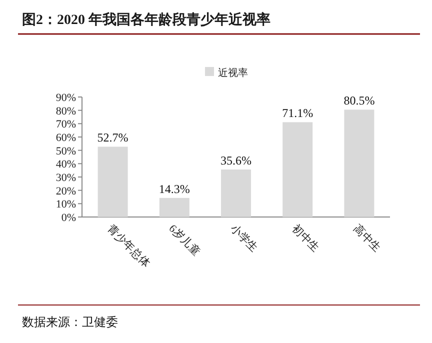  I want to click on x-tick-label: 青少年总体, so click(128, 246).